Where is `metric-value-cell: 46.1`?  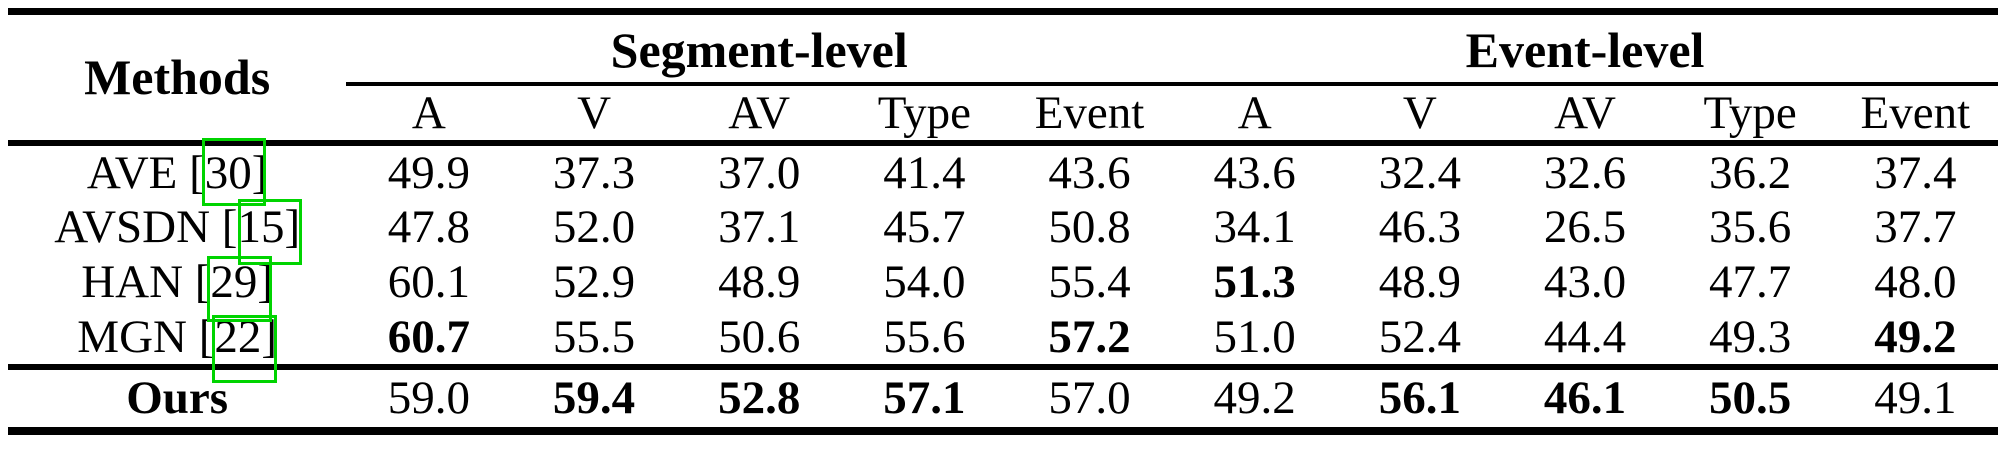
metric-value-cell: 46.1 is located at coordinates (1585, 400).